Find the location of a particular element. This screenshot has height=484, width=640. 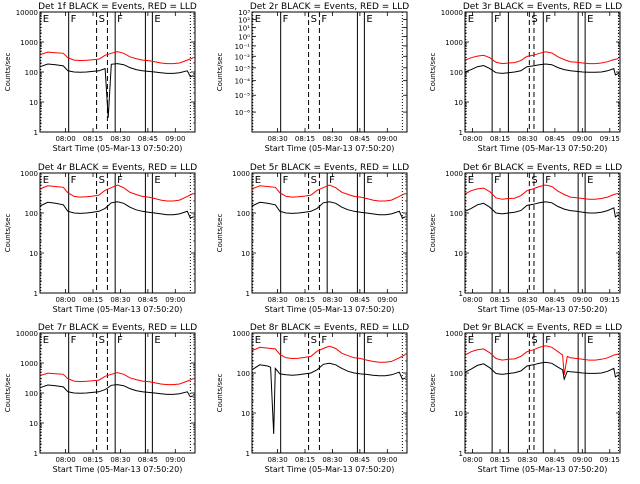

panel-title: Det 7r BLACK = Events, RED = LLD is located at coordinates (117, 328).